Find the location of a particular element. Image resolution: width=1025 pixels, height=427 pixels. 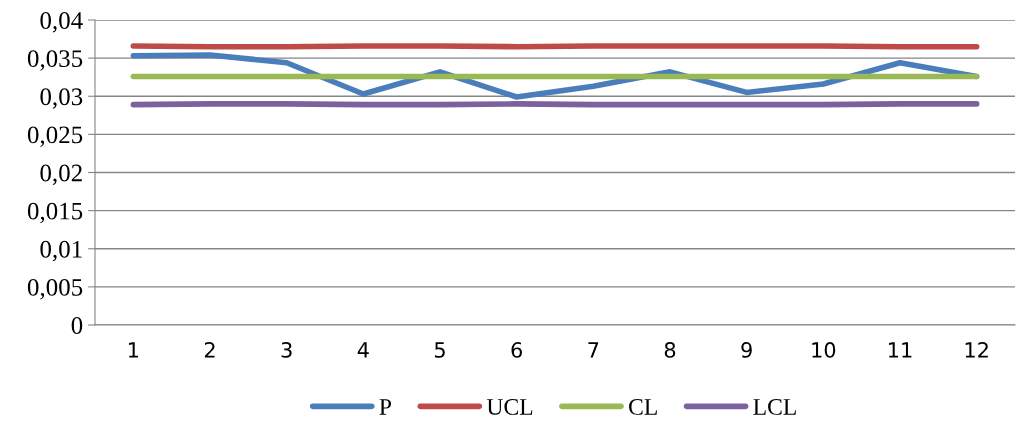

legend-label: UCL is located at coordinates (509, 406).